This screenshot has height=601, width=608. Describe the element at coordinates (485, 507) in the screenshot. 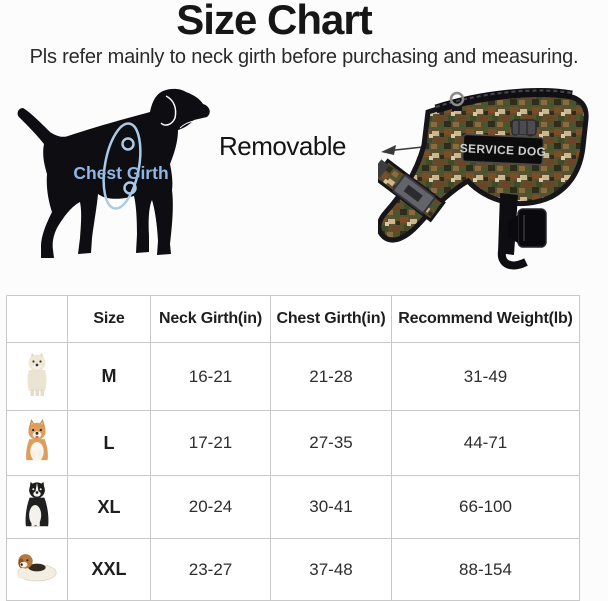

I see `recommend-weight-cell: 66-100` at that location.